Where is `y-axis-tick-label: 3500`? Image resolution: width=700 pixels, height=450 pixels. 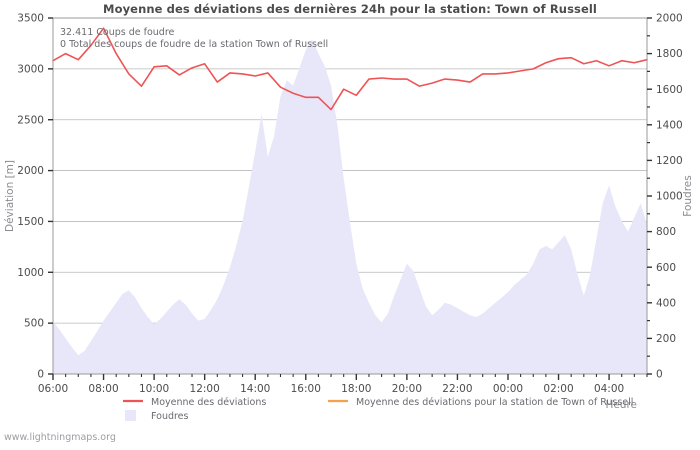
y-axis-tick-label: 3500 is located at coordinates (30, 19).